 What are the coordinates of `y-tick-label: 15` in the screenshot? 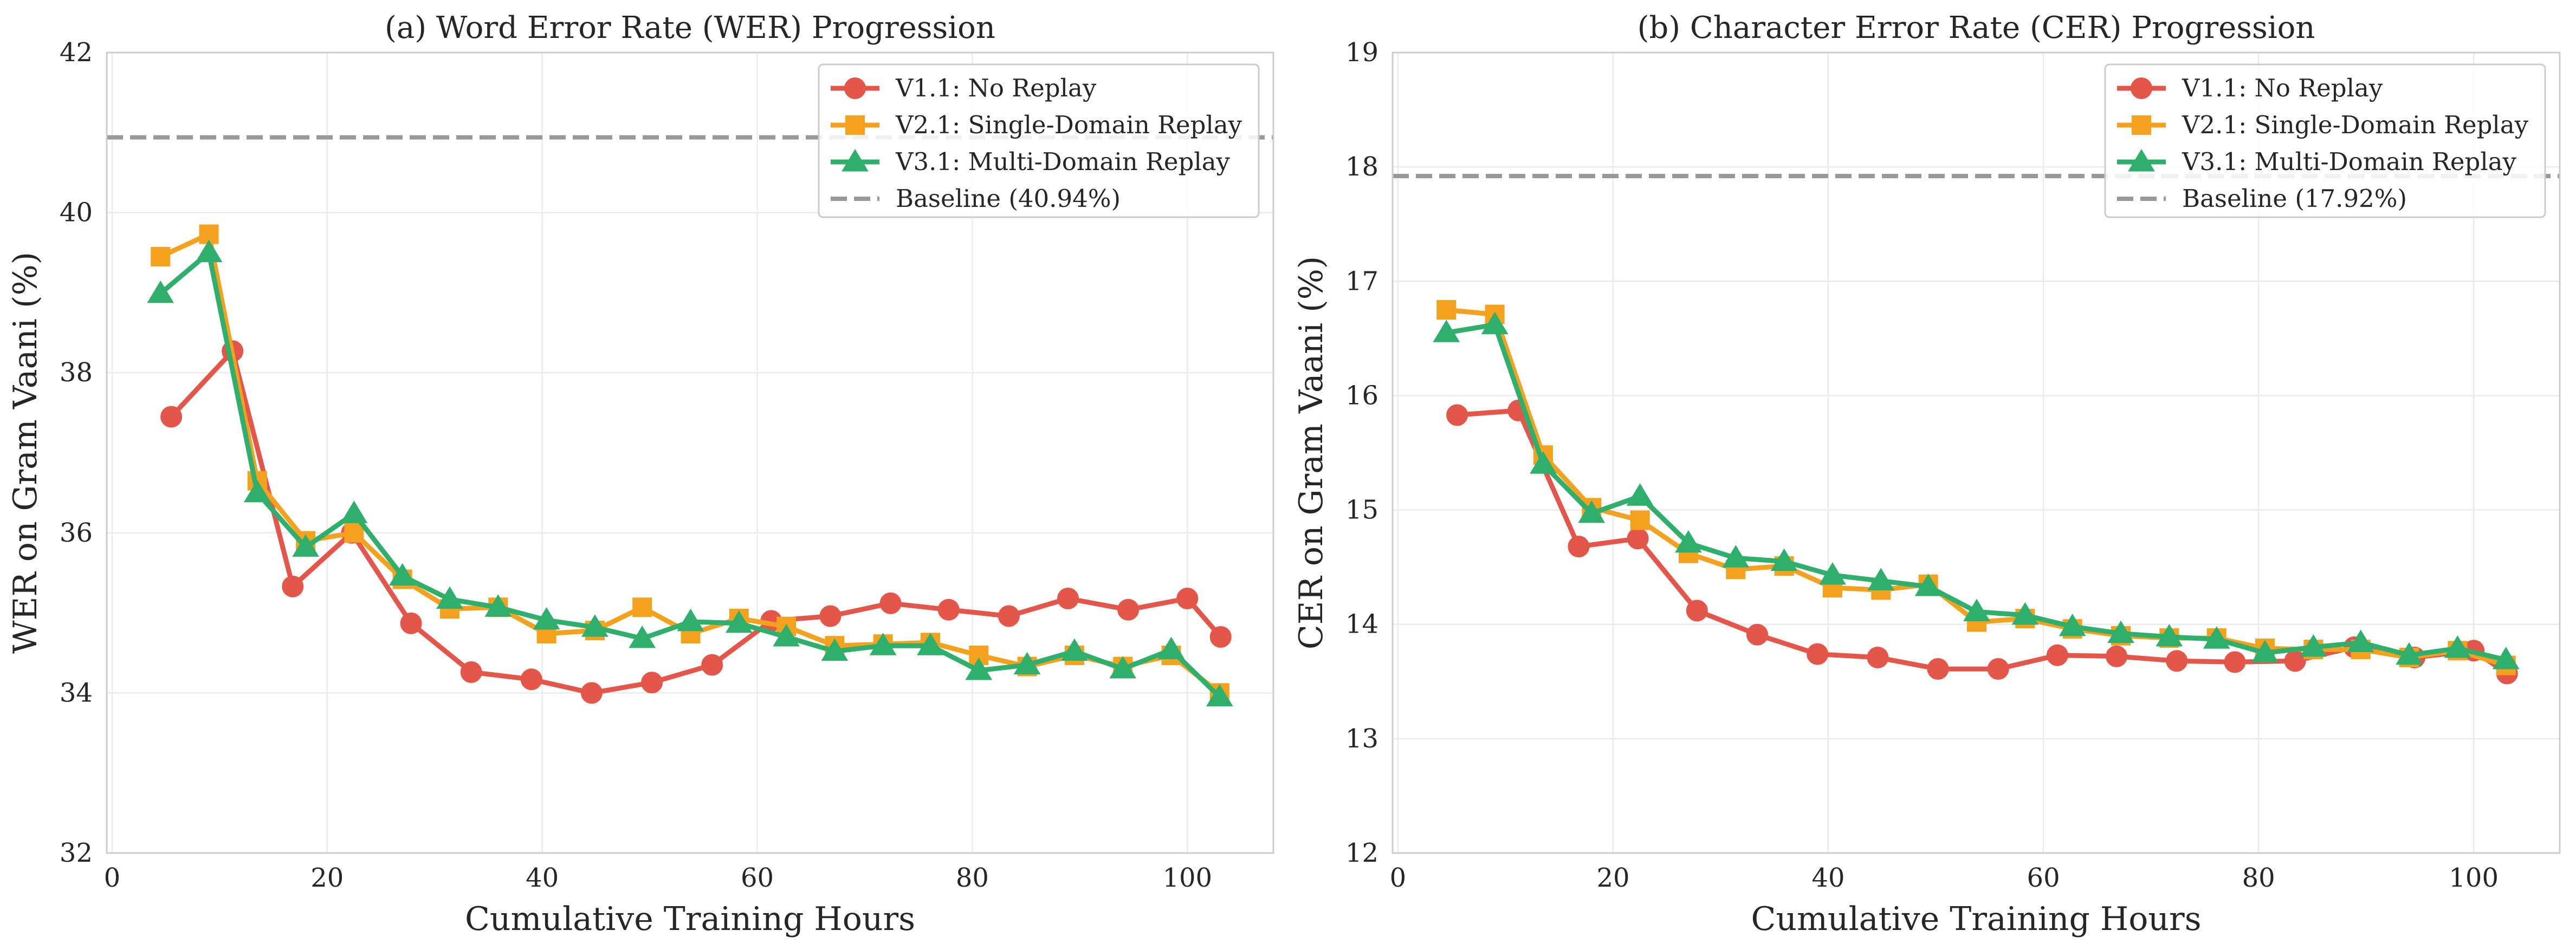 It's located at (1361, 510).